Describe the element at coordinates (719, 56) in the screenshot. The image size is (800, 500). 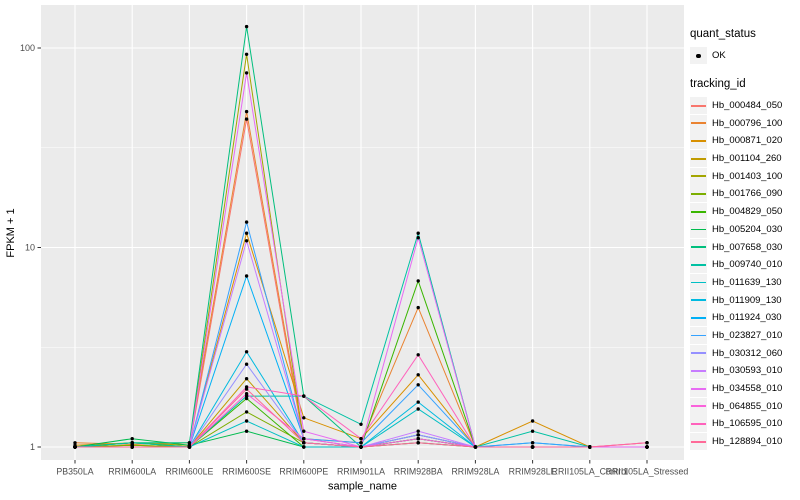
I see `legend-item-label: OK` at that location.